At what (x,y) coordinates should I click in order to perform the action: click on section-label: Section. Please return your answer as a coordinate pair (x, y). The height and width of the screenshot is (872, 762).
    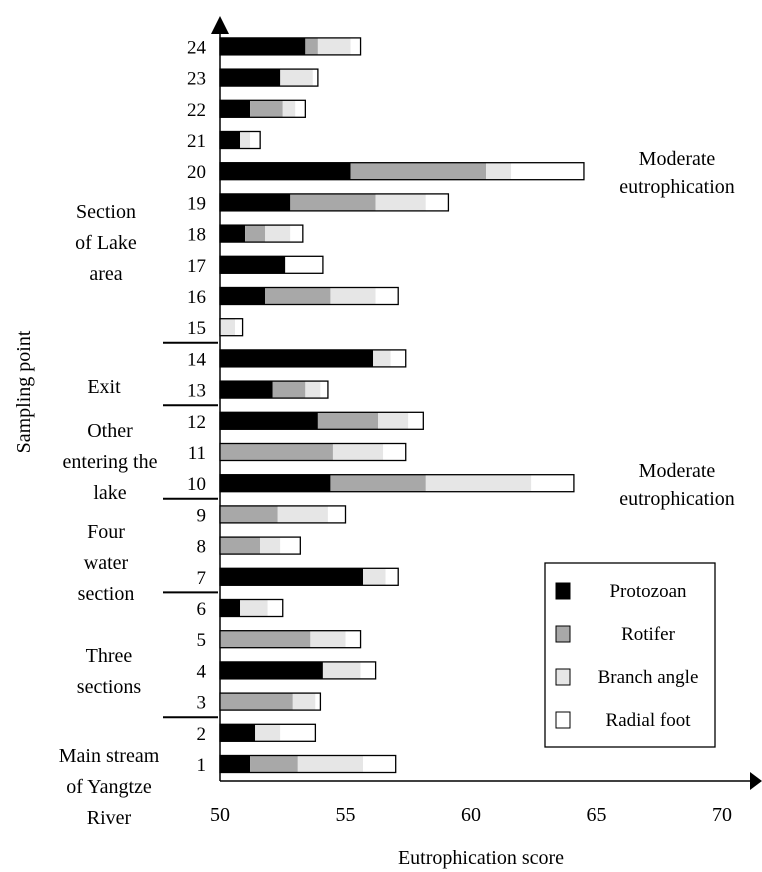
    Looking at the image, I should click on (106, 212).